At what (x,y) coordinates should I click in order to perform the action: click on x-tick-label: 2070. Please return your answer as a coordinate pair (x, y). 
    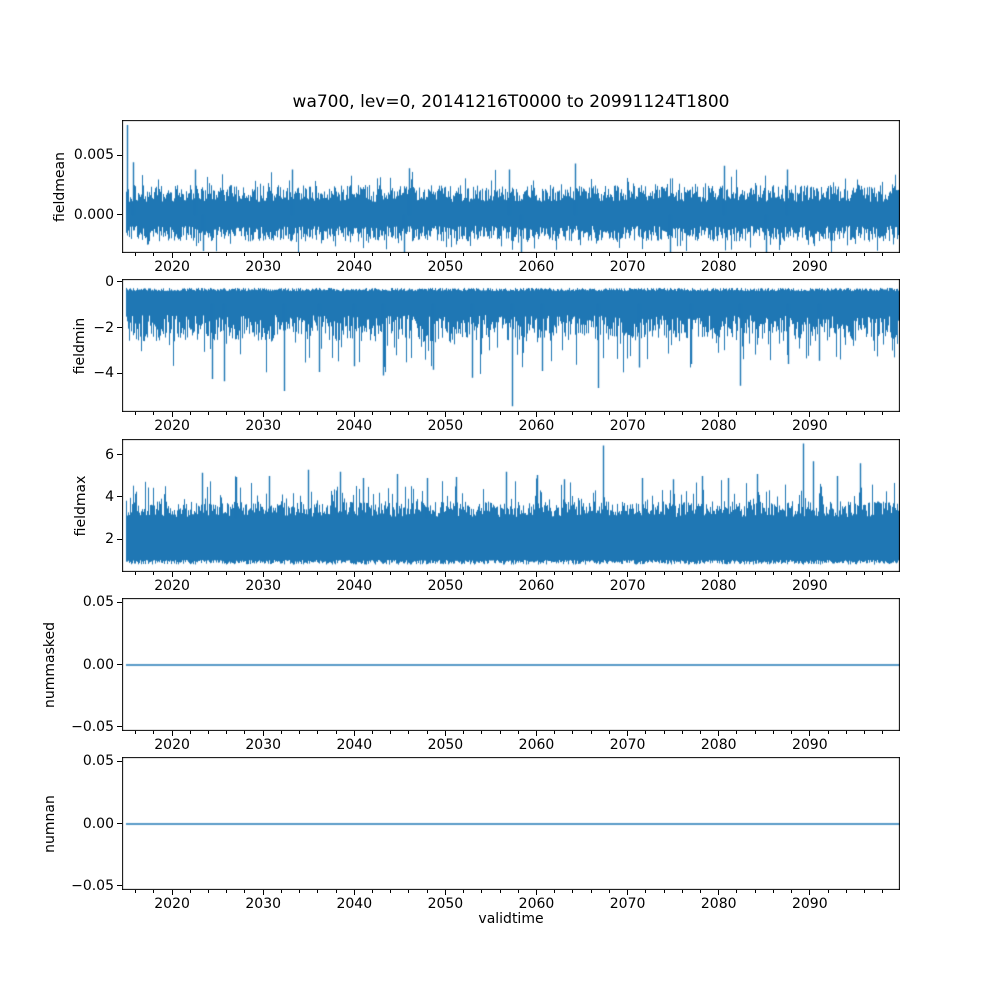
    Looking at the image, I should click on (627, 904).